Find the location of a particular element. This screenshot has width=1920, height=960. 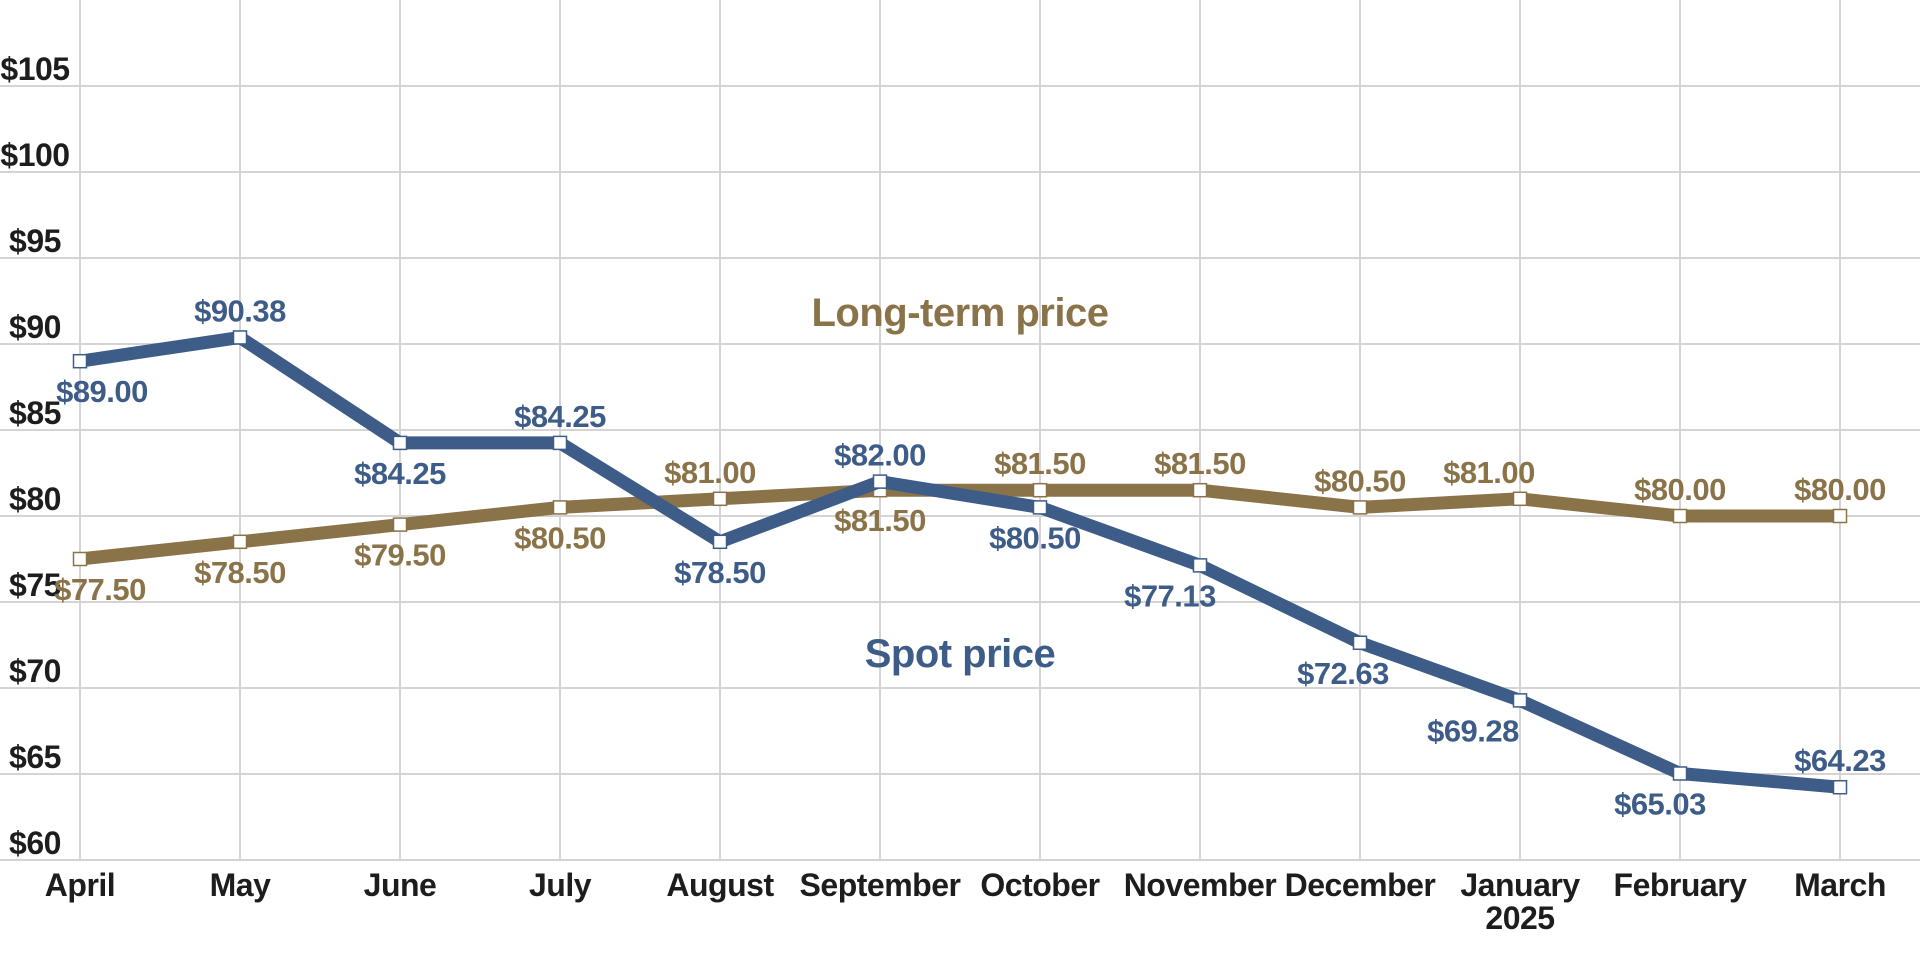

x-axis-month-label: April is located at coordinates (80, 885).